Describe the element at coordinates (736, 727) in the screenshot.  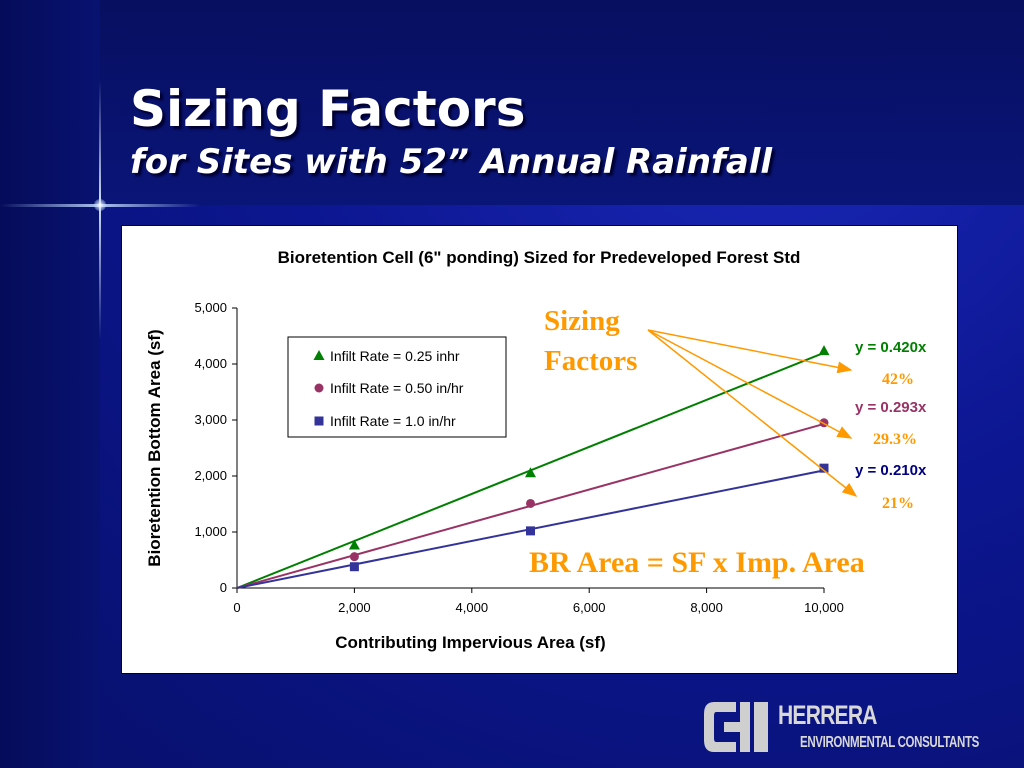
I see `herrera-logo-mark` at that location.